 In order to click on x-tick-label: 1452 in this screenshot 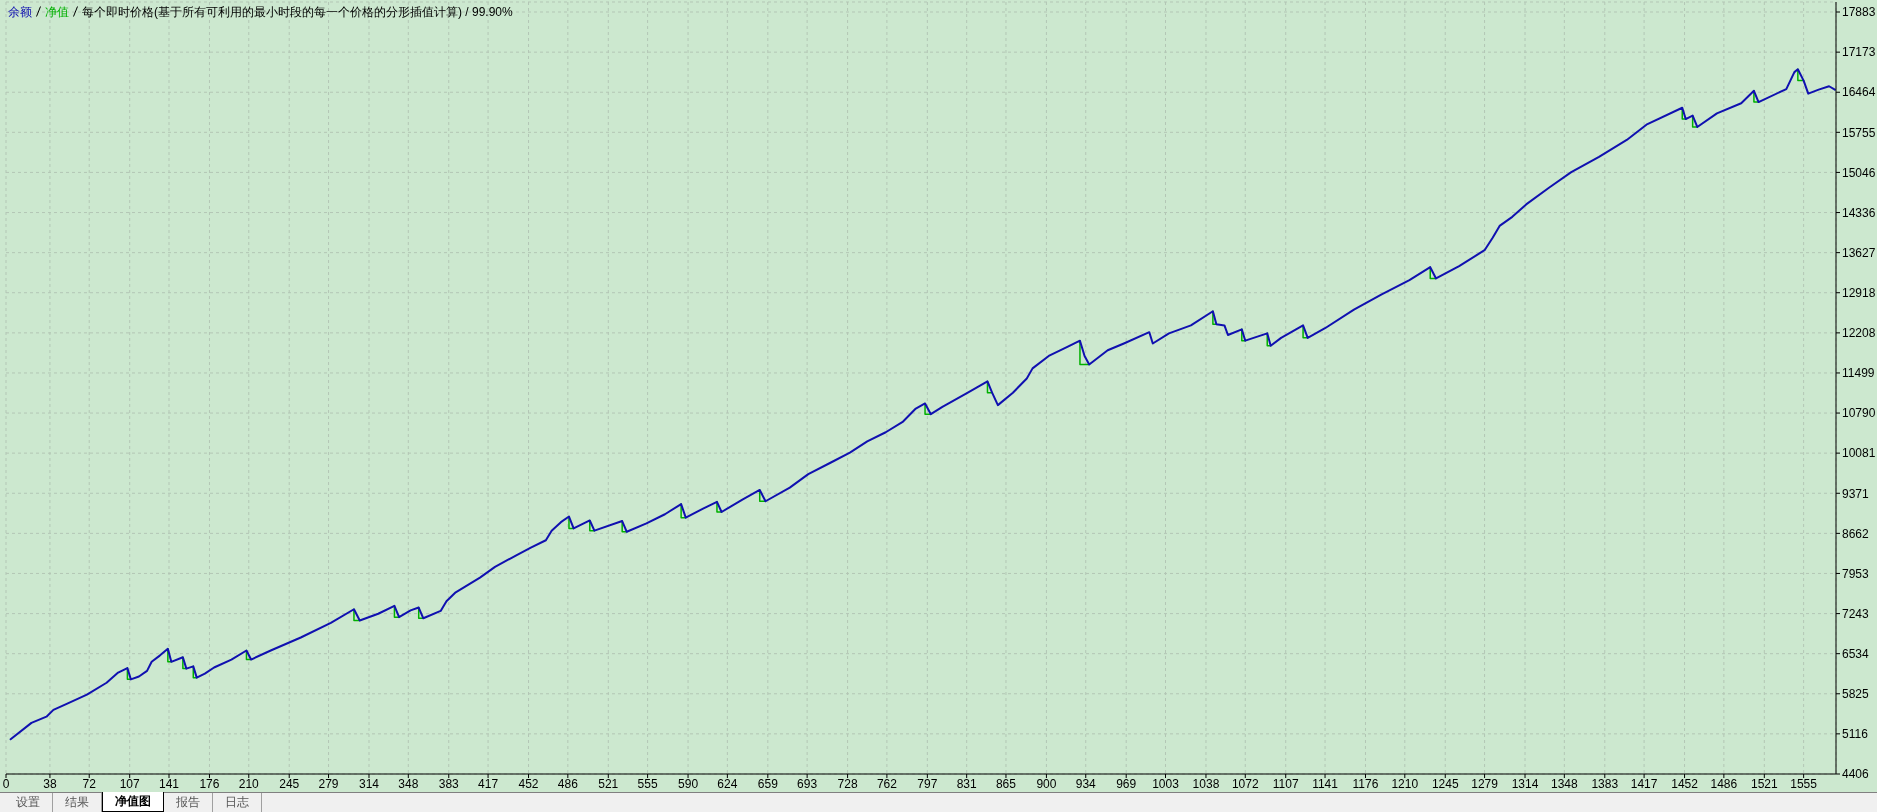, I will do `click(1685, 783)`.